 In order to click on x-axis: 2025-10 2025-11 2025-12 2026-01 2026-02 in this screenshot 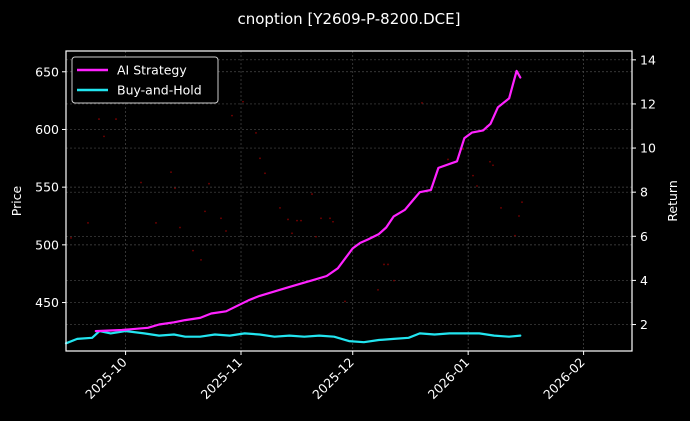, I will do `click(335, 376)`.